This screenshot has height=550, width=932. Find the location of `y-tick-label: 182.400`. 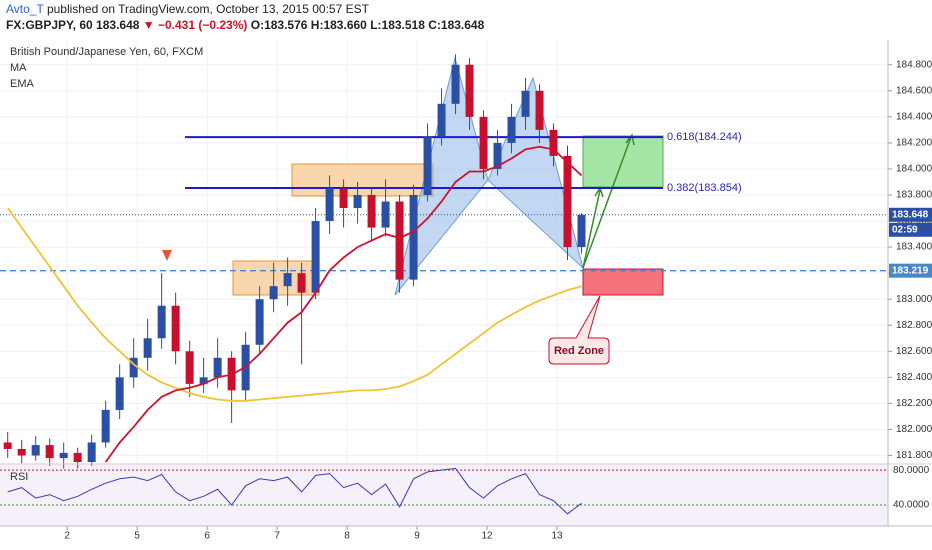

y-tick-label: 182.400 is located at coordinates (914, 377).